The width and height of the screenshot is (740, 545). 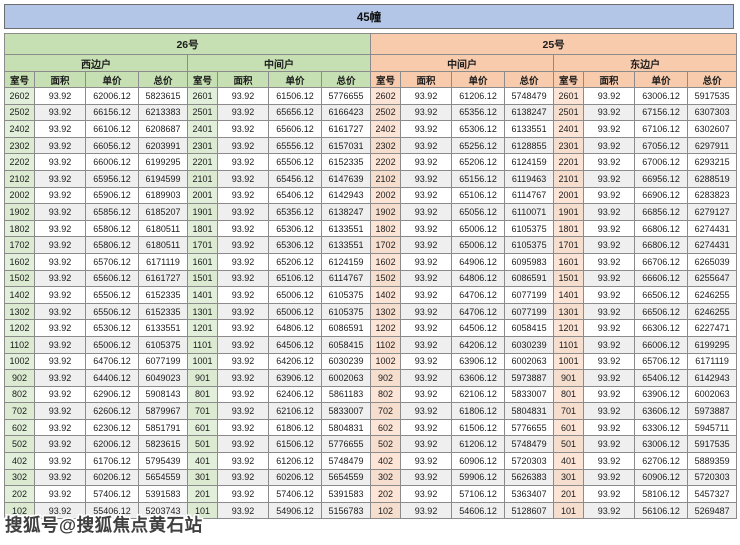 What do you see at coordinates (661, 295) in the screenshot?
I see `value-cell: 66506.12` at bounding box center [661, 295].